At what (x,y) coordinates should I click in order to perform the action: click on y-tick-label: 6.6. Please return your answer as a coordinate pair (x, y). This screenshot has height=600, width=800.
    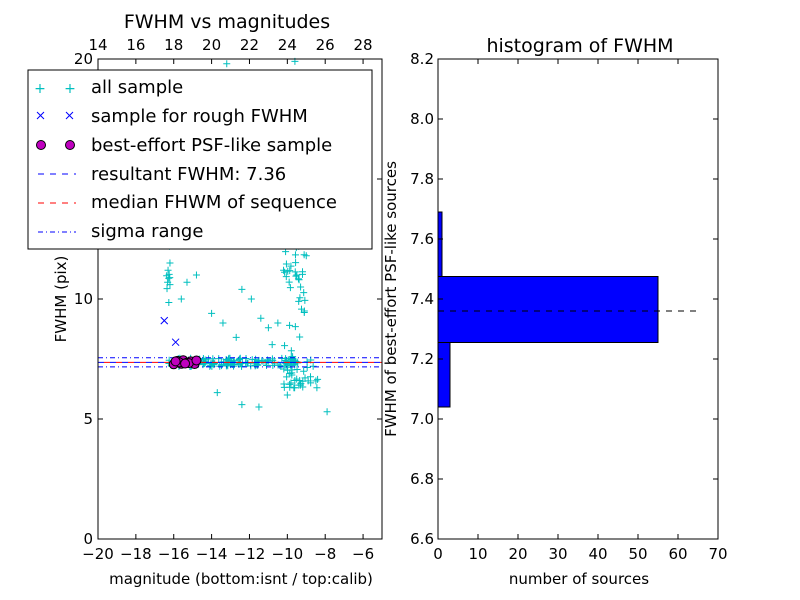
    Looking at the image, I should click on (422, 539).